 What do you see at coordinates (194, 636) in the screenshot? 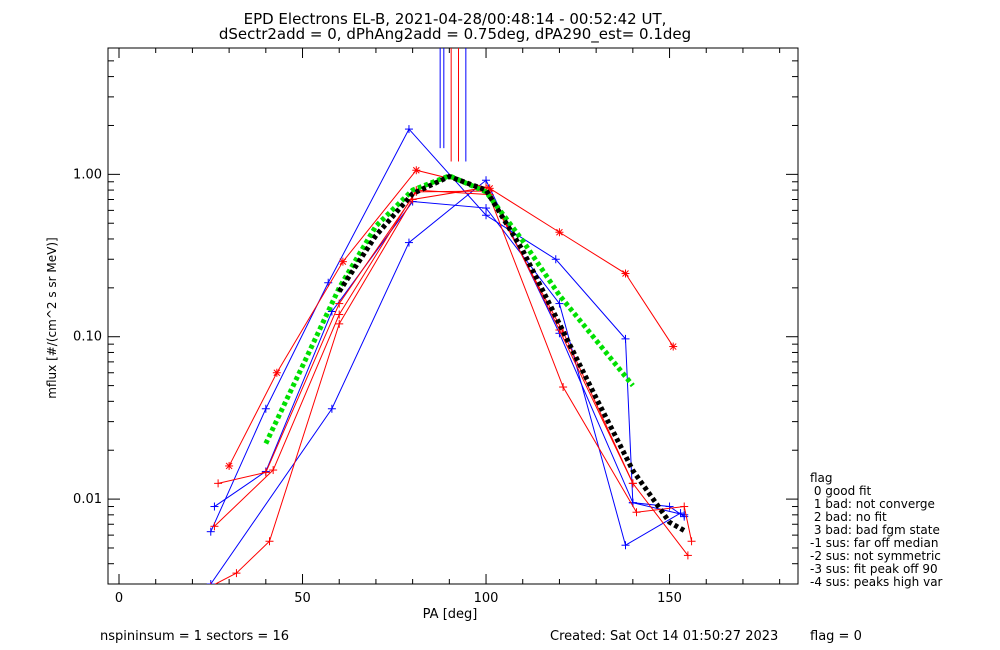
I see `footer-left: nspininsum = 1 sectors = 16` at bounding box center [194, 636].